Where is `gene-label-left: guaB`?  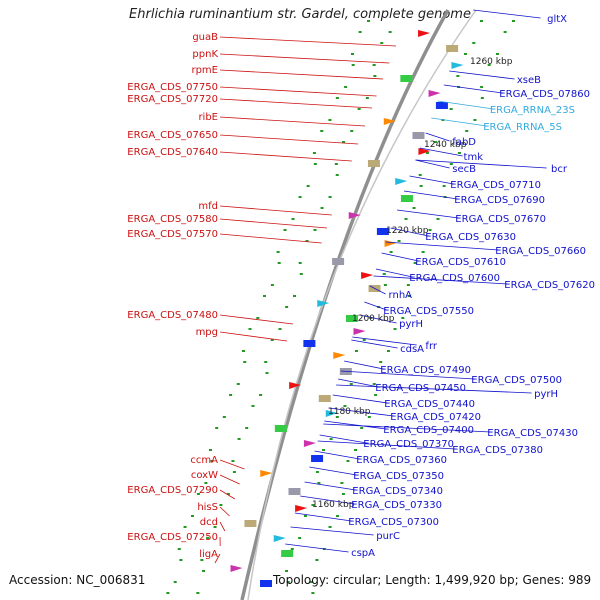
gene-label-left: guaB is located at coordinates (205, 37).